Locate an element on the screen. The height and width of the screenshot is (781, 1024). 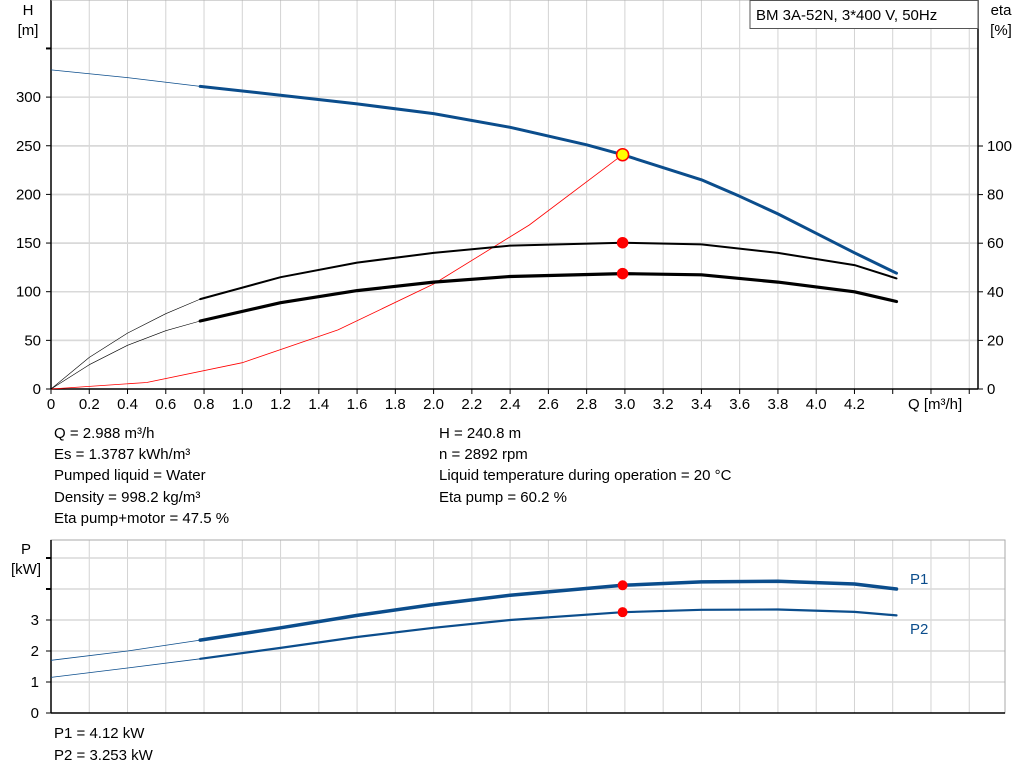
x-tick-label: 0.4 is located at coordinates (127, 404).